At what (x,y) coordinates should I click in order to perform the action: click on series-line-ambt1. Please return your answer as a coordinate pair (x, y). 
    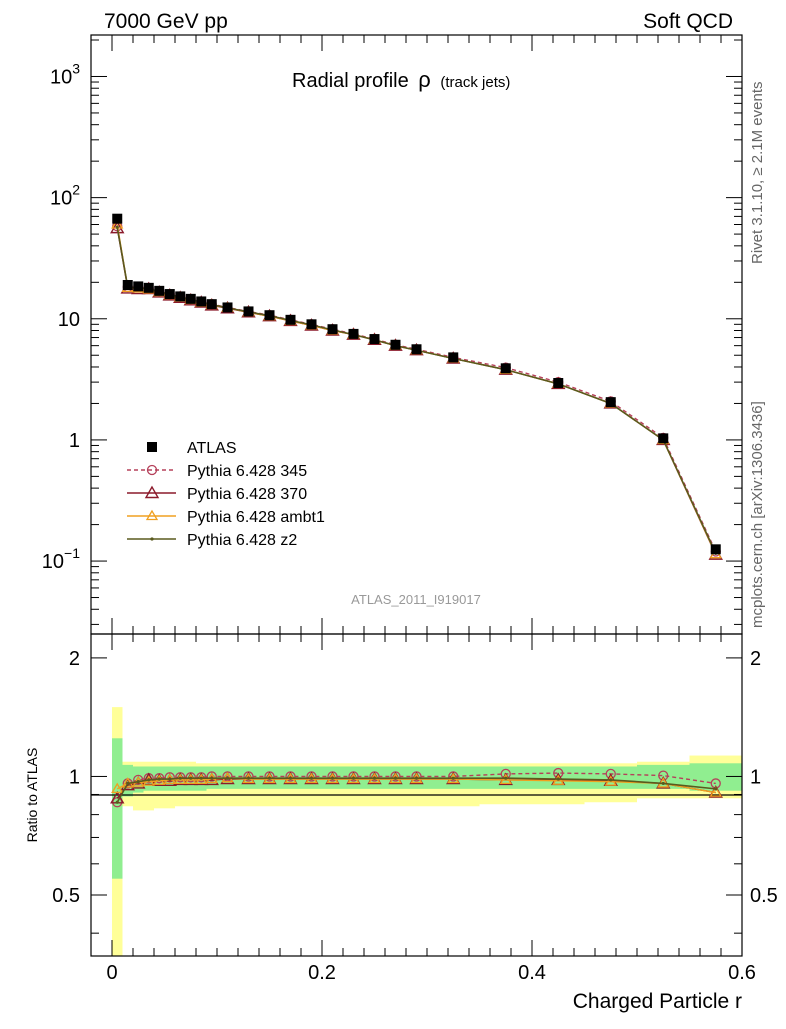
    Looking at the image, I should click on (416, 785).